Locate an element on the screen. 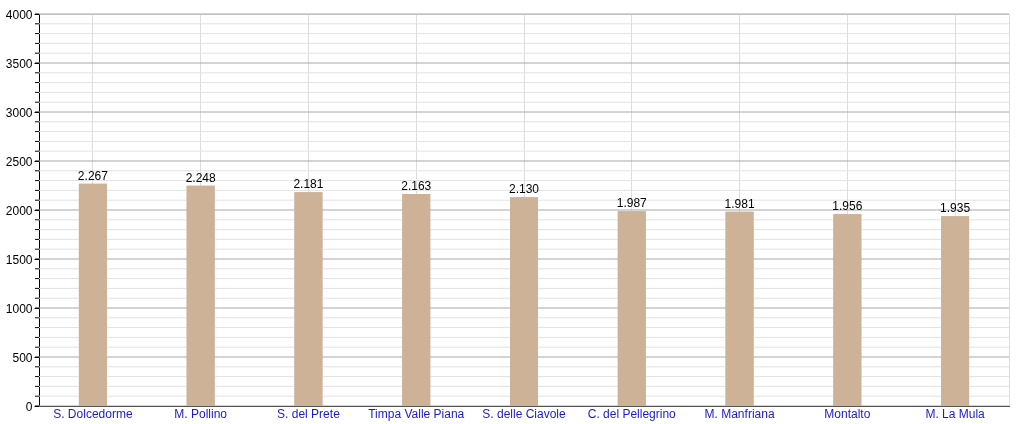 This screenshot has height=424, width=1020. data-label: 1.956 is located at coordinates (847, 206).